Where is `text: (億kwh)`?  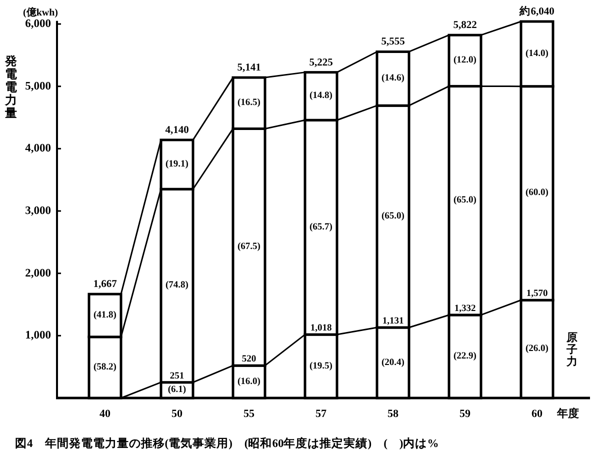
text: (億kwh) is located at coordinates (40, 12).